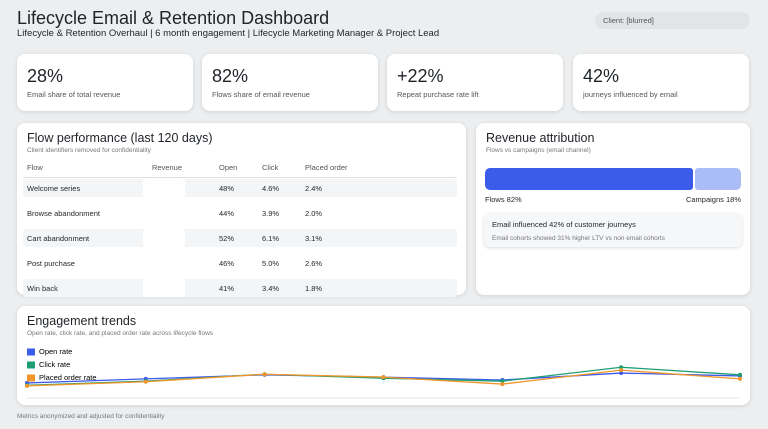  Describe the element at coordinates (314, 188) in the screenshot. I see `metric-cell: 2.4%` at that location.